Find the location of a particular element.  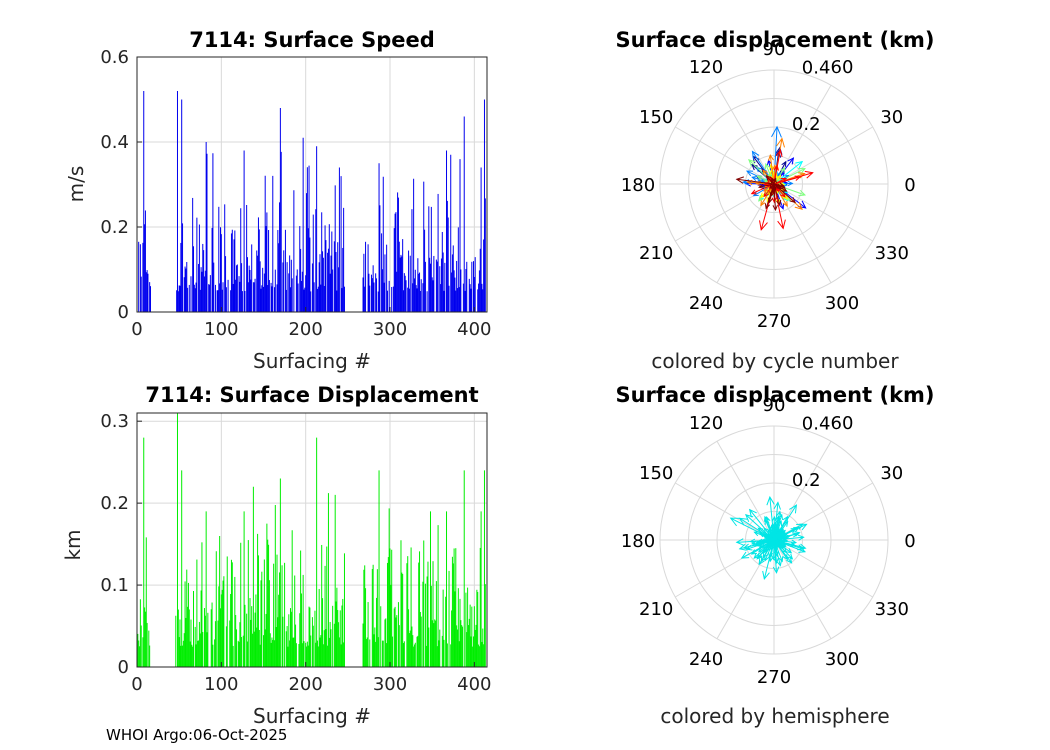

polar_hemisphere-angle-label: 120 is located at coordinates (706, 423).